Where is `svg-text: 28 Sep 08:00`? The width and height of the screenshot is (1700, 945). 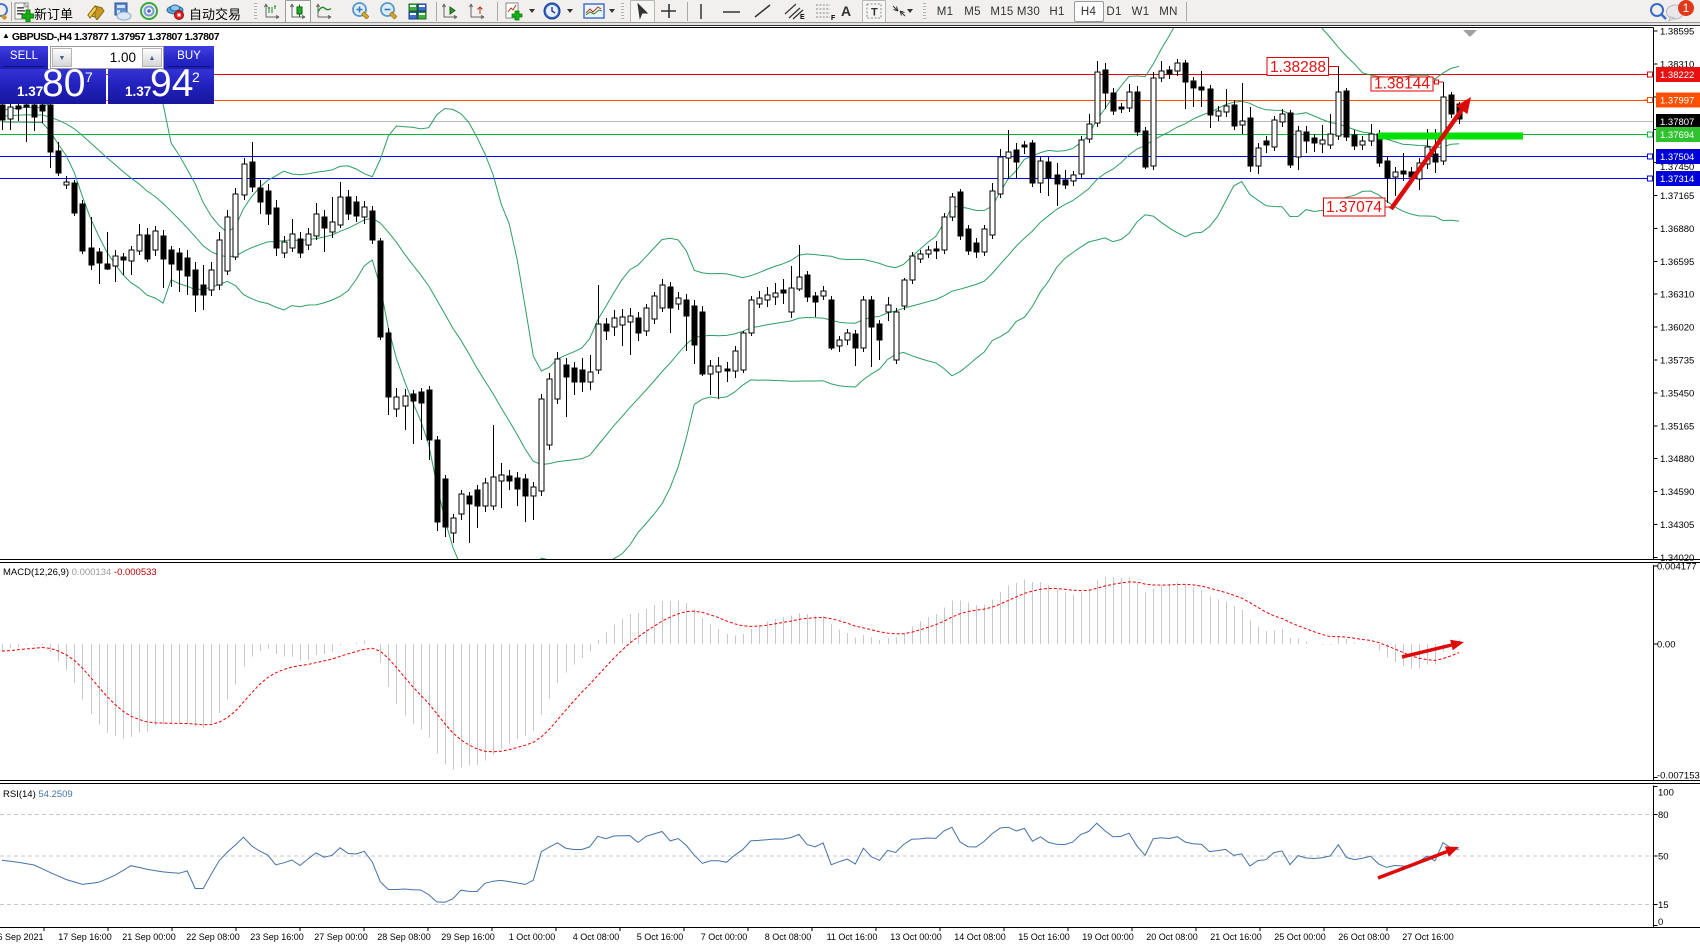 svg-text: 28 Sep 08:00 is located at coordinates (404, 937).